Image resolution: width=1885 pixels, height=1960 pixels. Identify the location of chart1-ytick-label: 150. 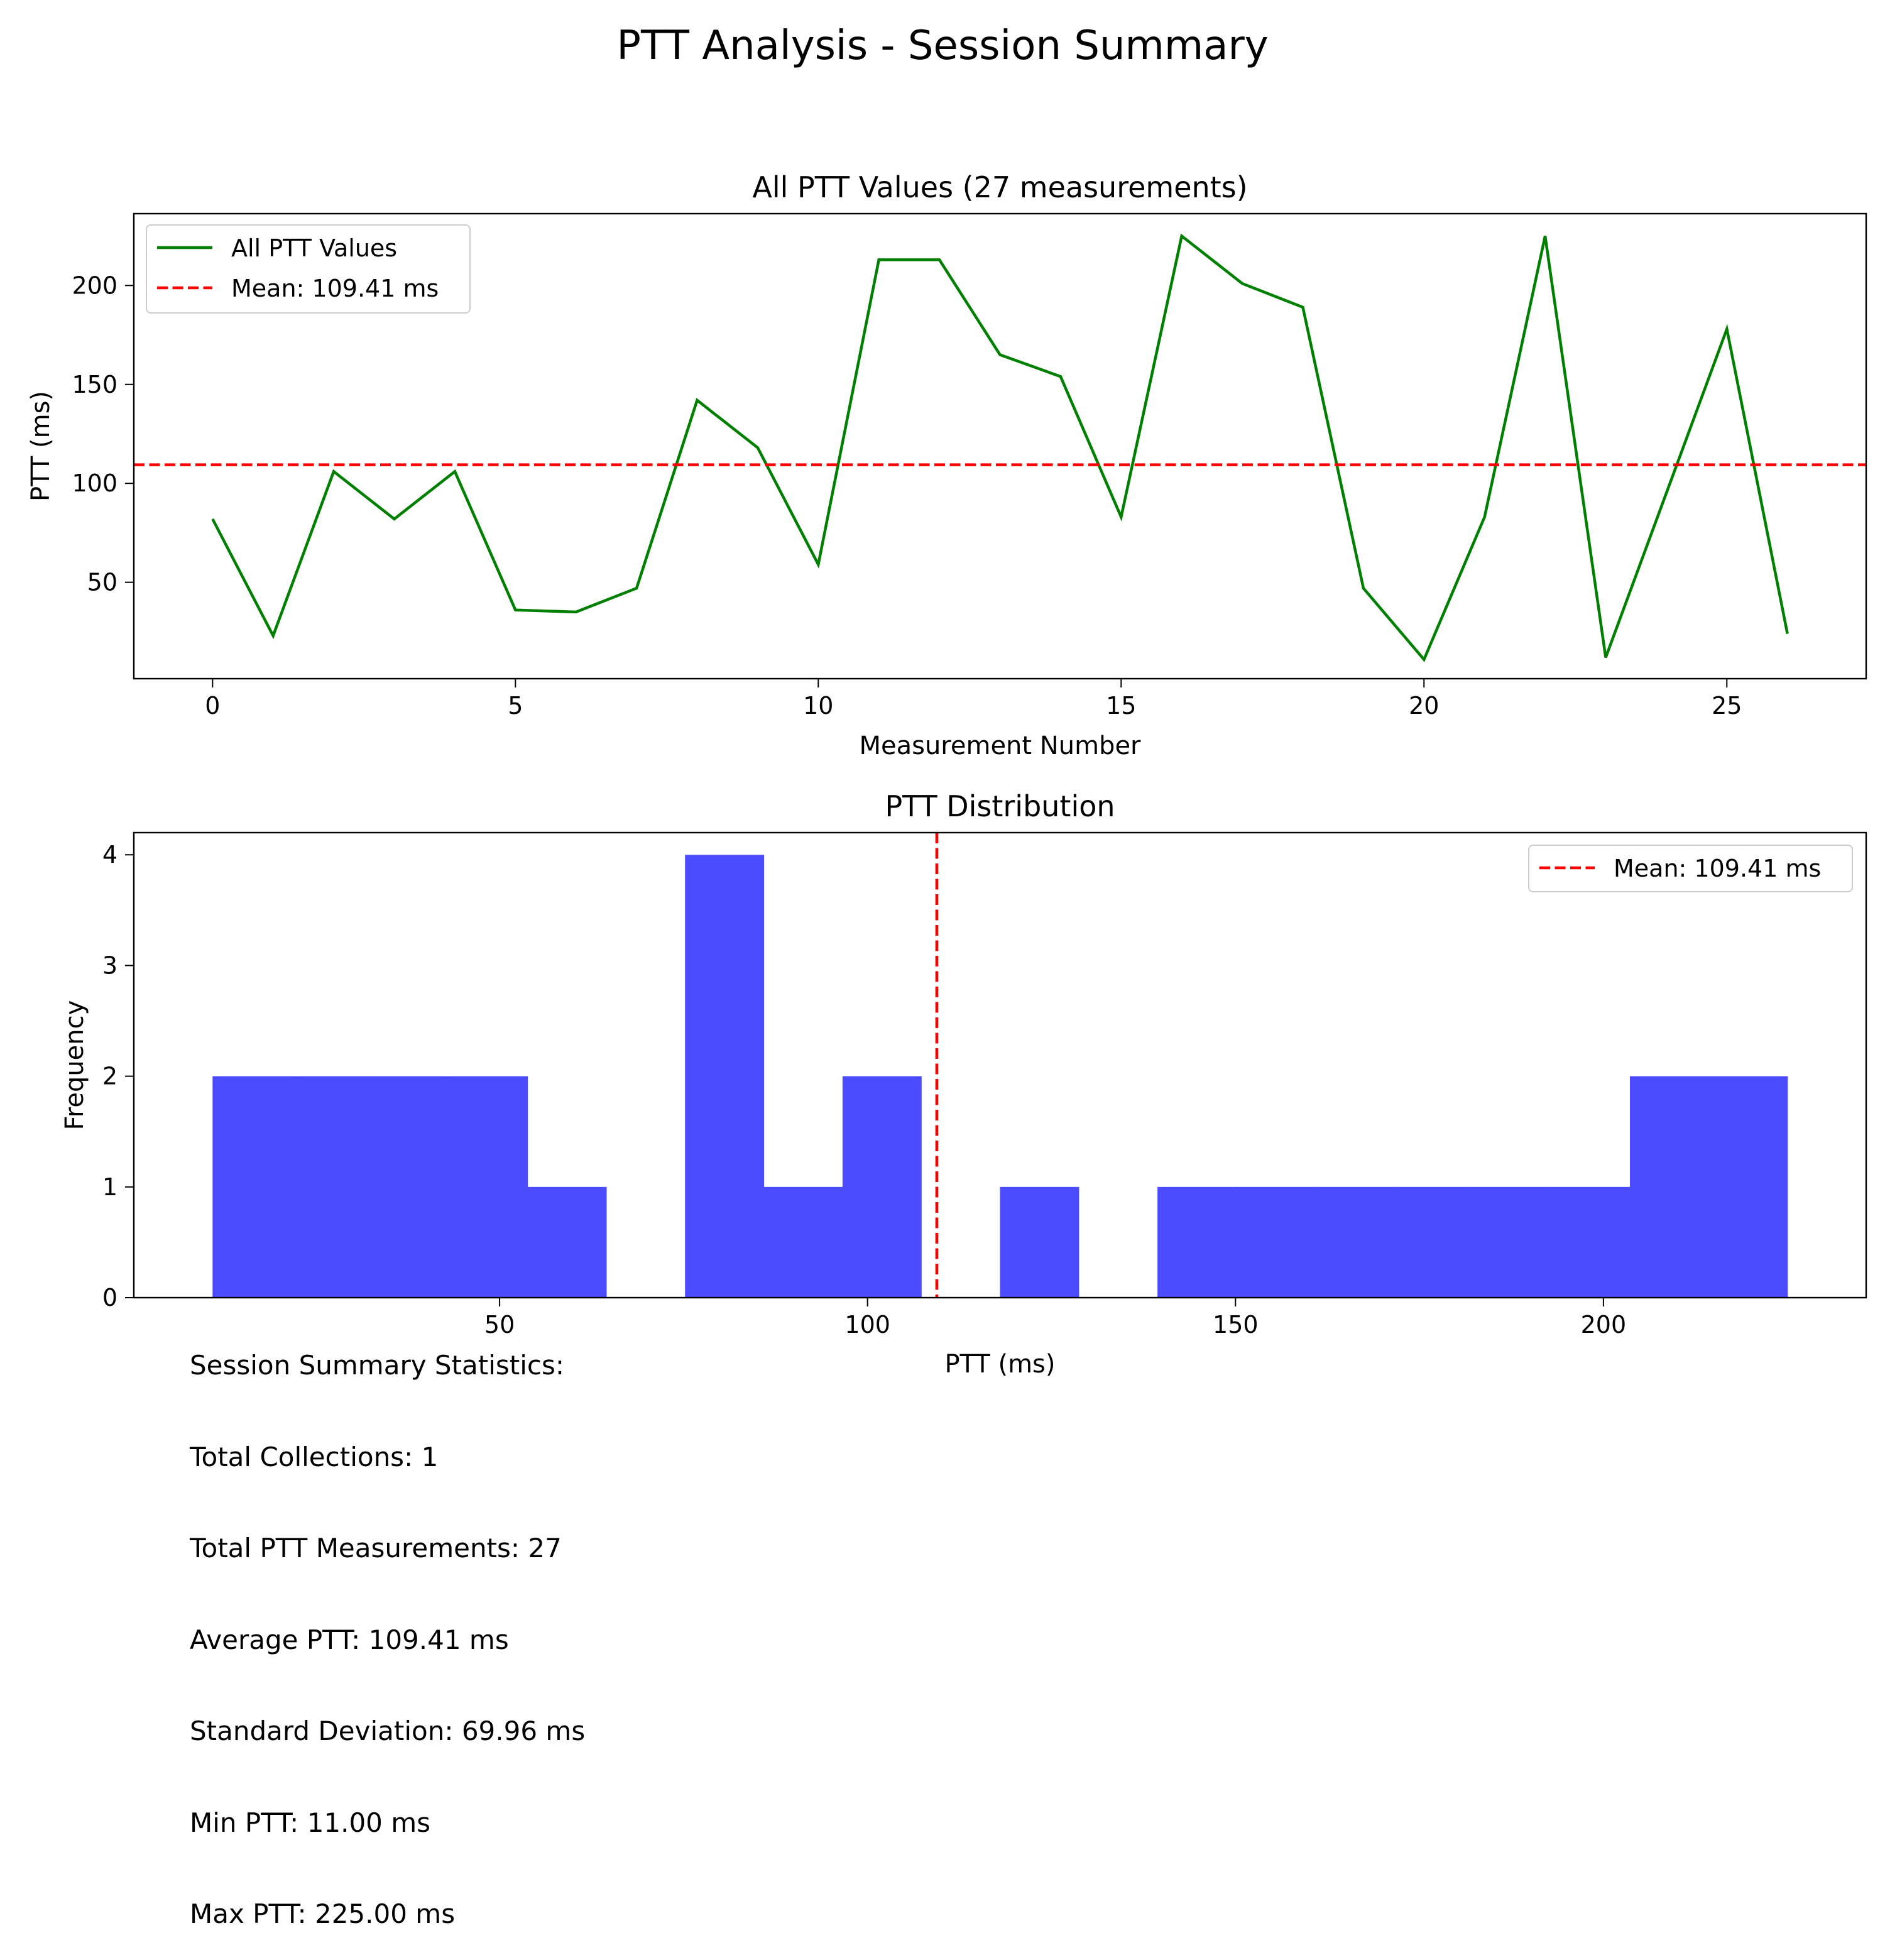
(94, 384).